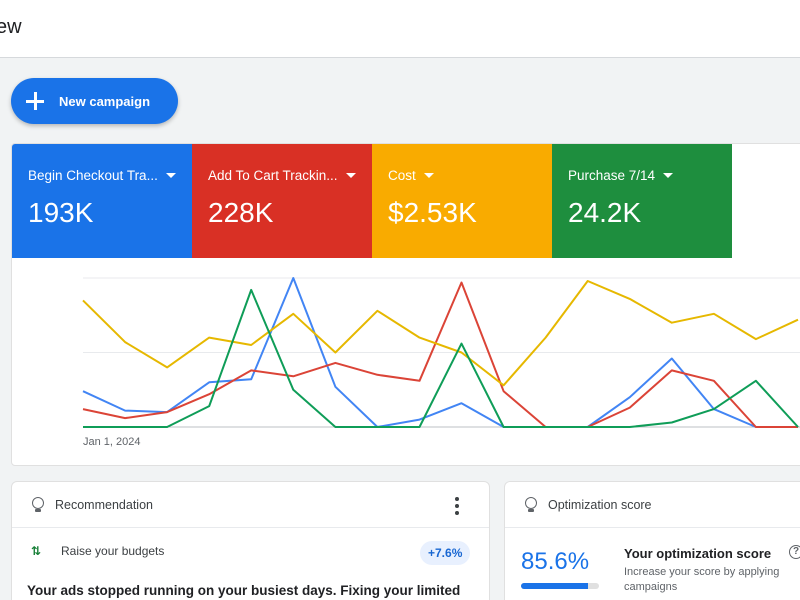 This screenshot has width=800, height=600. What do you see at coordinates (600, 504) in the screenshot?
I see `optimization-title: Optimization score` at bounding box center [600, 504].